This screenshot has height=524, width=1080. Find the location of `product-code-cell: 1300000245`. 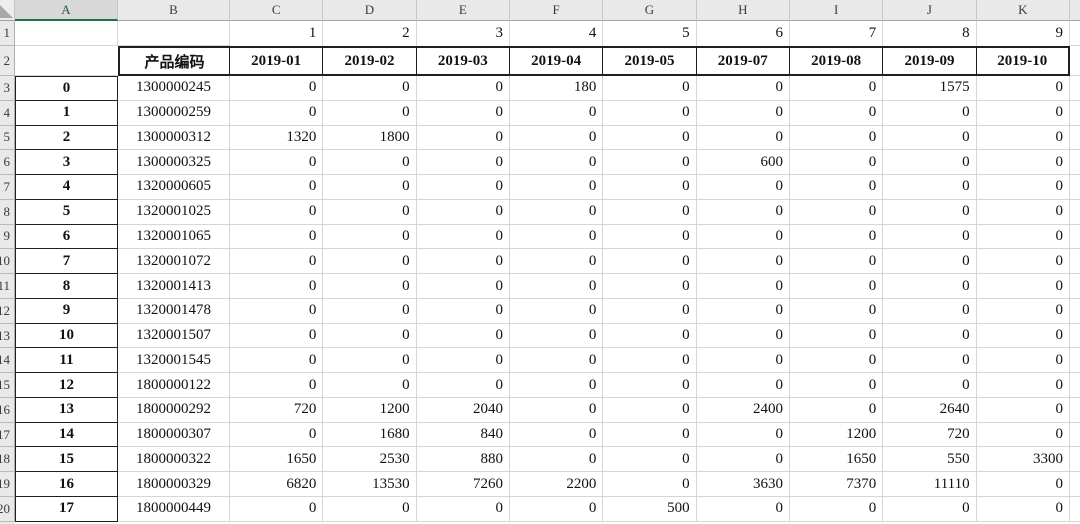

product-code-cell: 1300000245 is located at coordinates (174, 88).